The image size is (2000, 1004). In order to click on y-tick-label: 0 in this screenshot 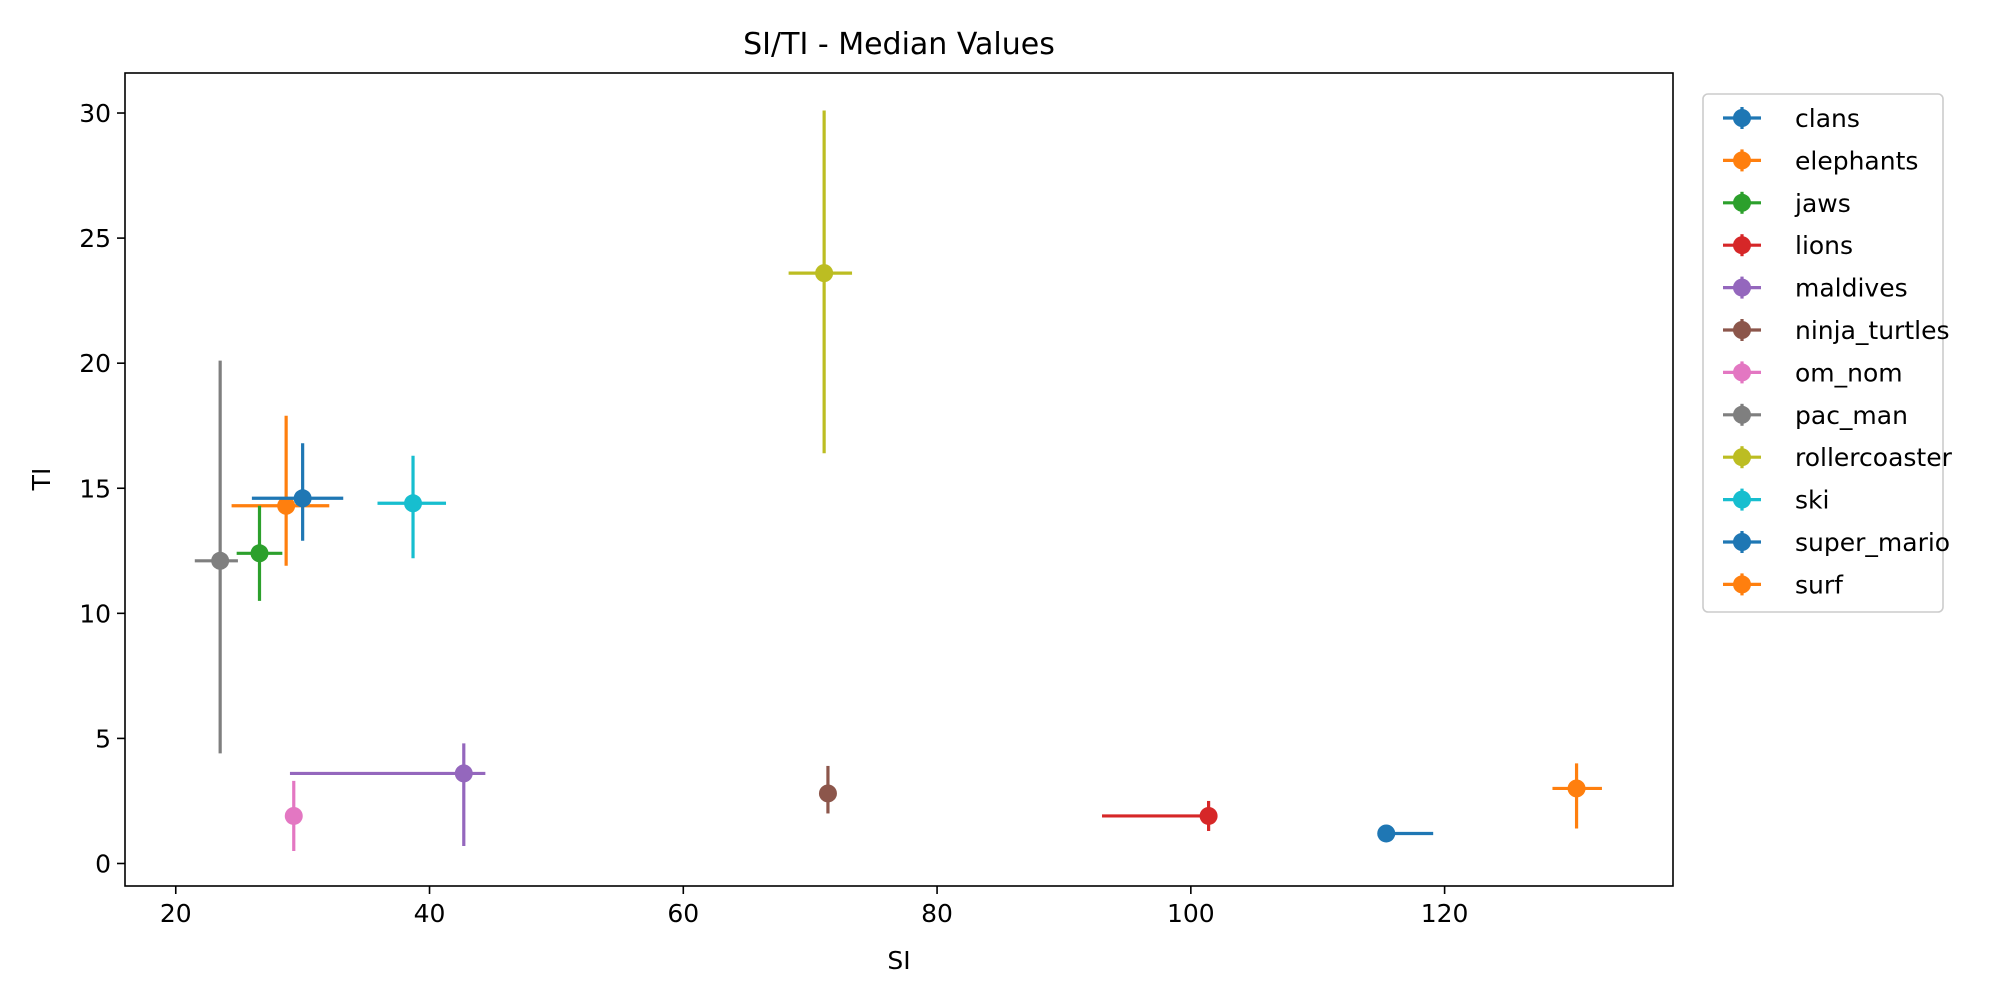, I will do `click(103, 863)`.